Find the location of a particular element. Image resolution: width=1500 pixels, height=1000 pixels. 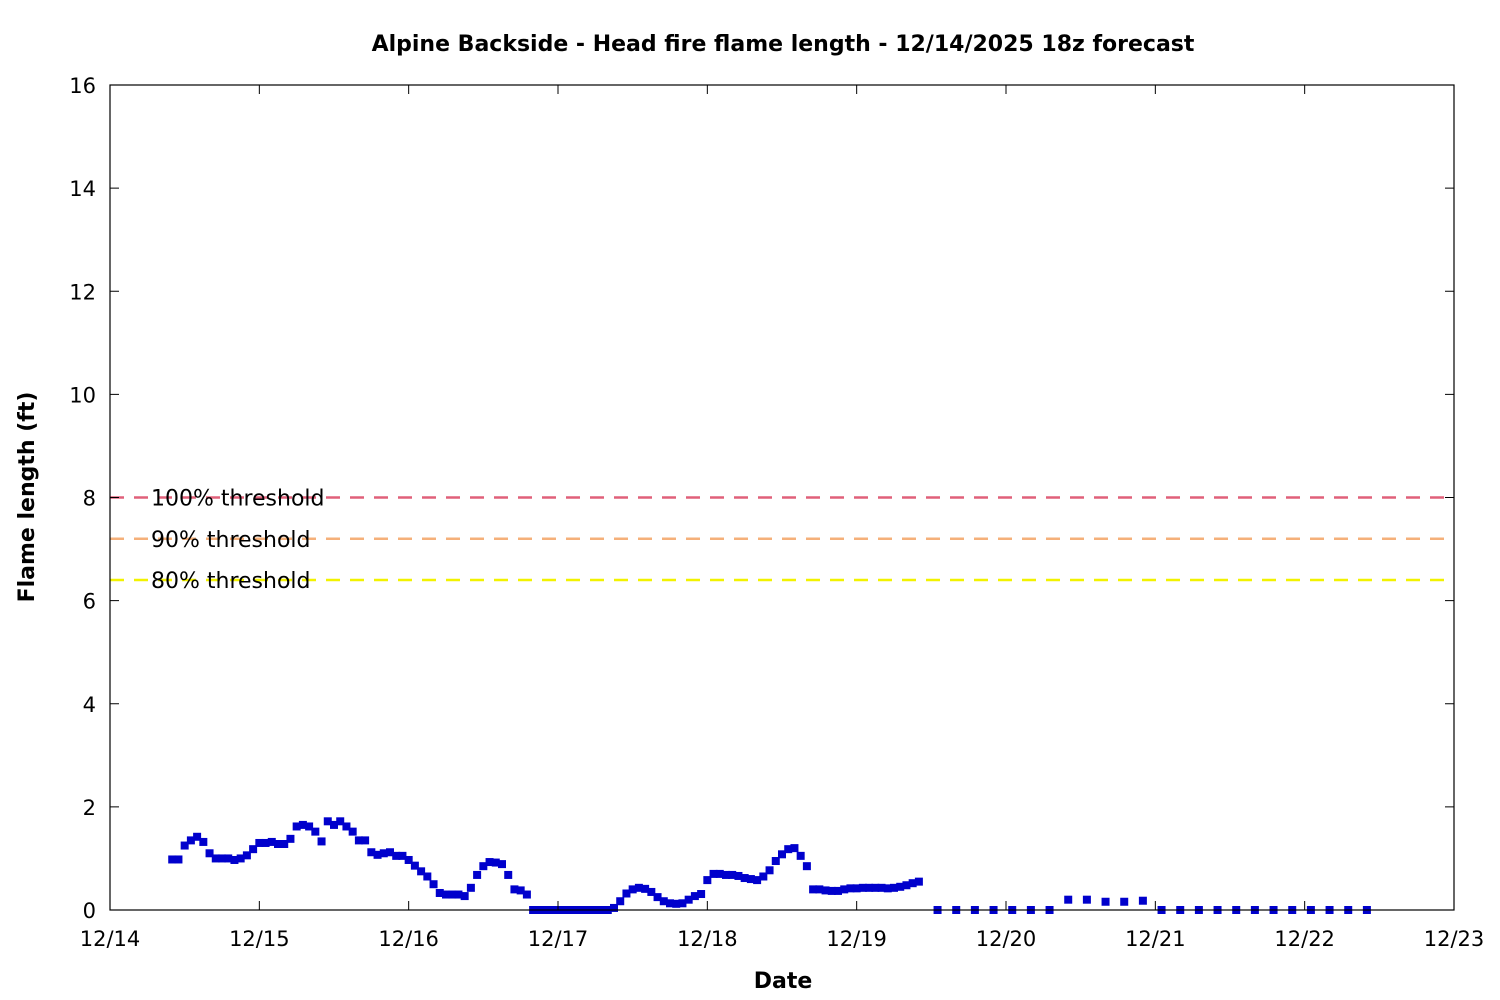

y-tick-label: 8 is located at coordinates (89, 499).